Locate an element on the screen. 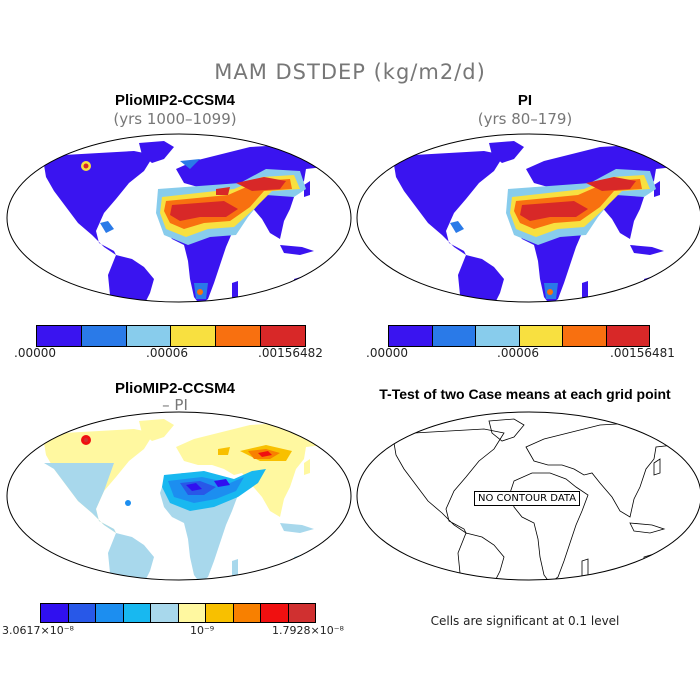 The height and width of the screenshot is (700, 700). panel-subtitle-difference: – PI is located at coordinates (175, 405).